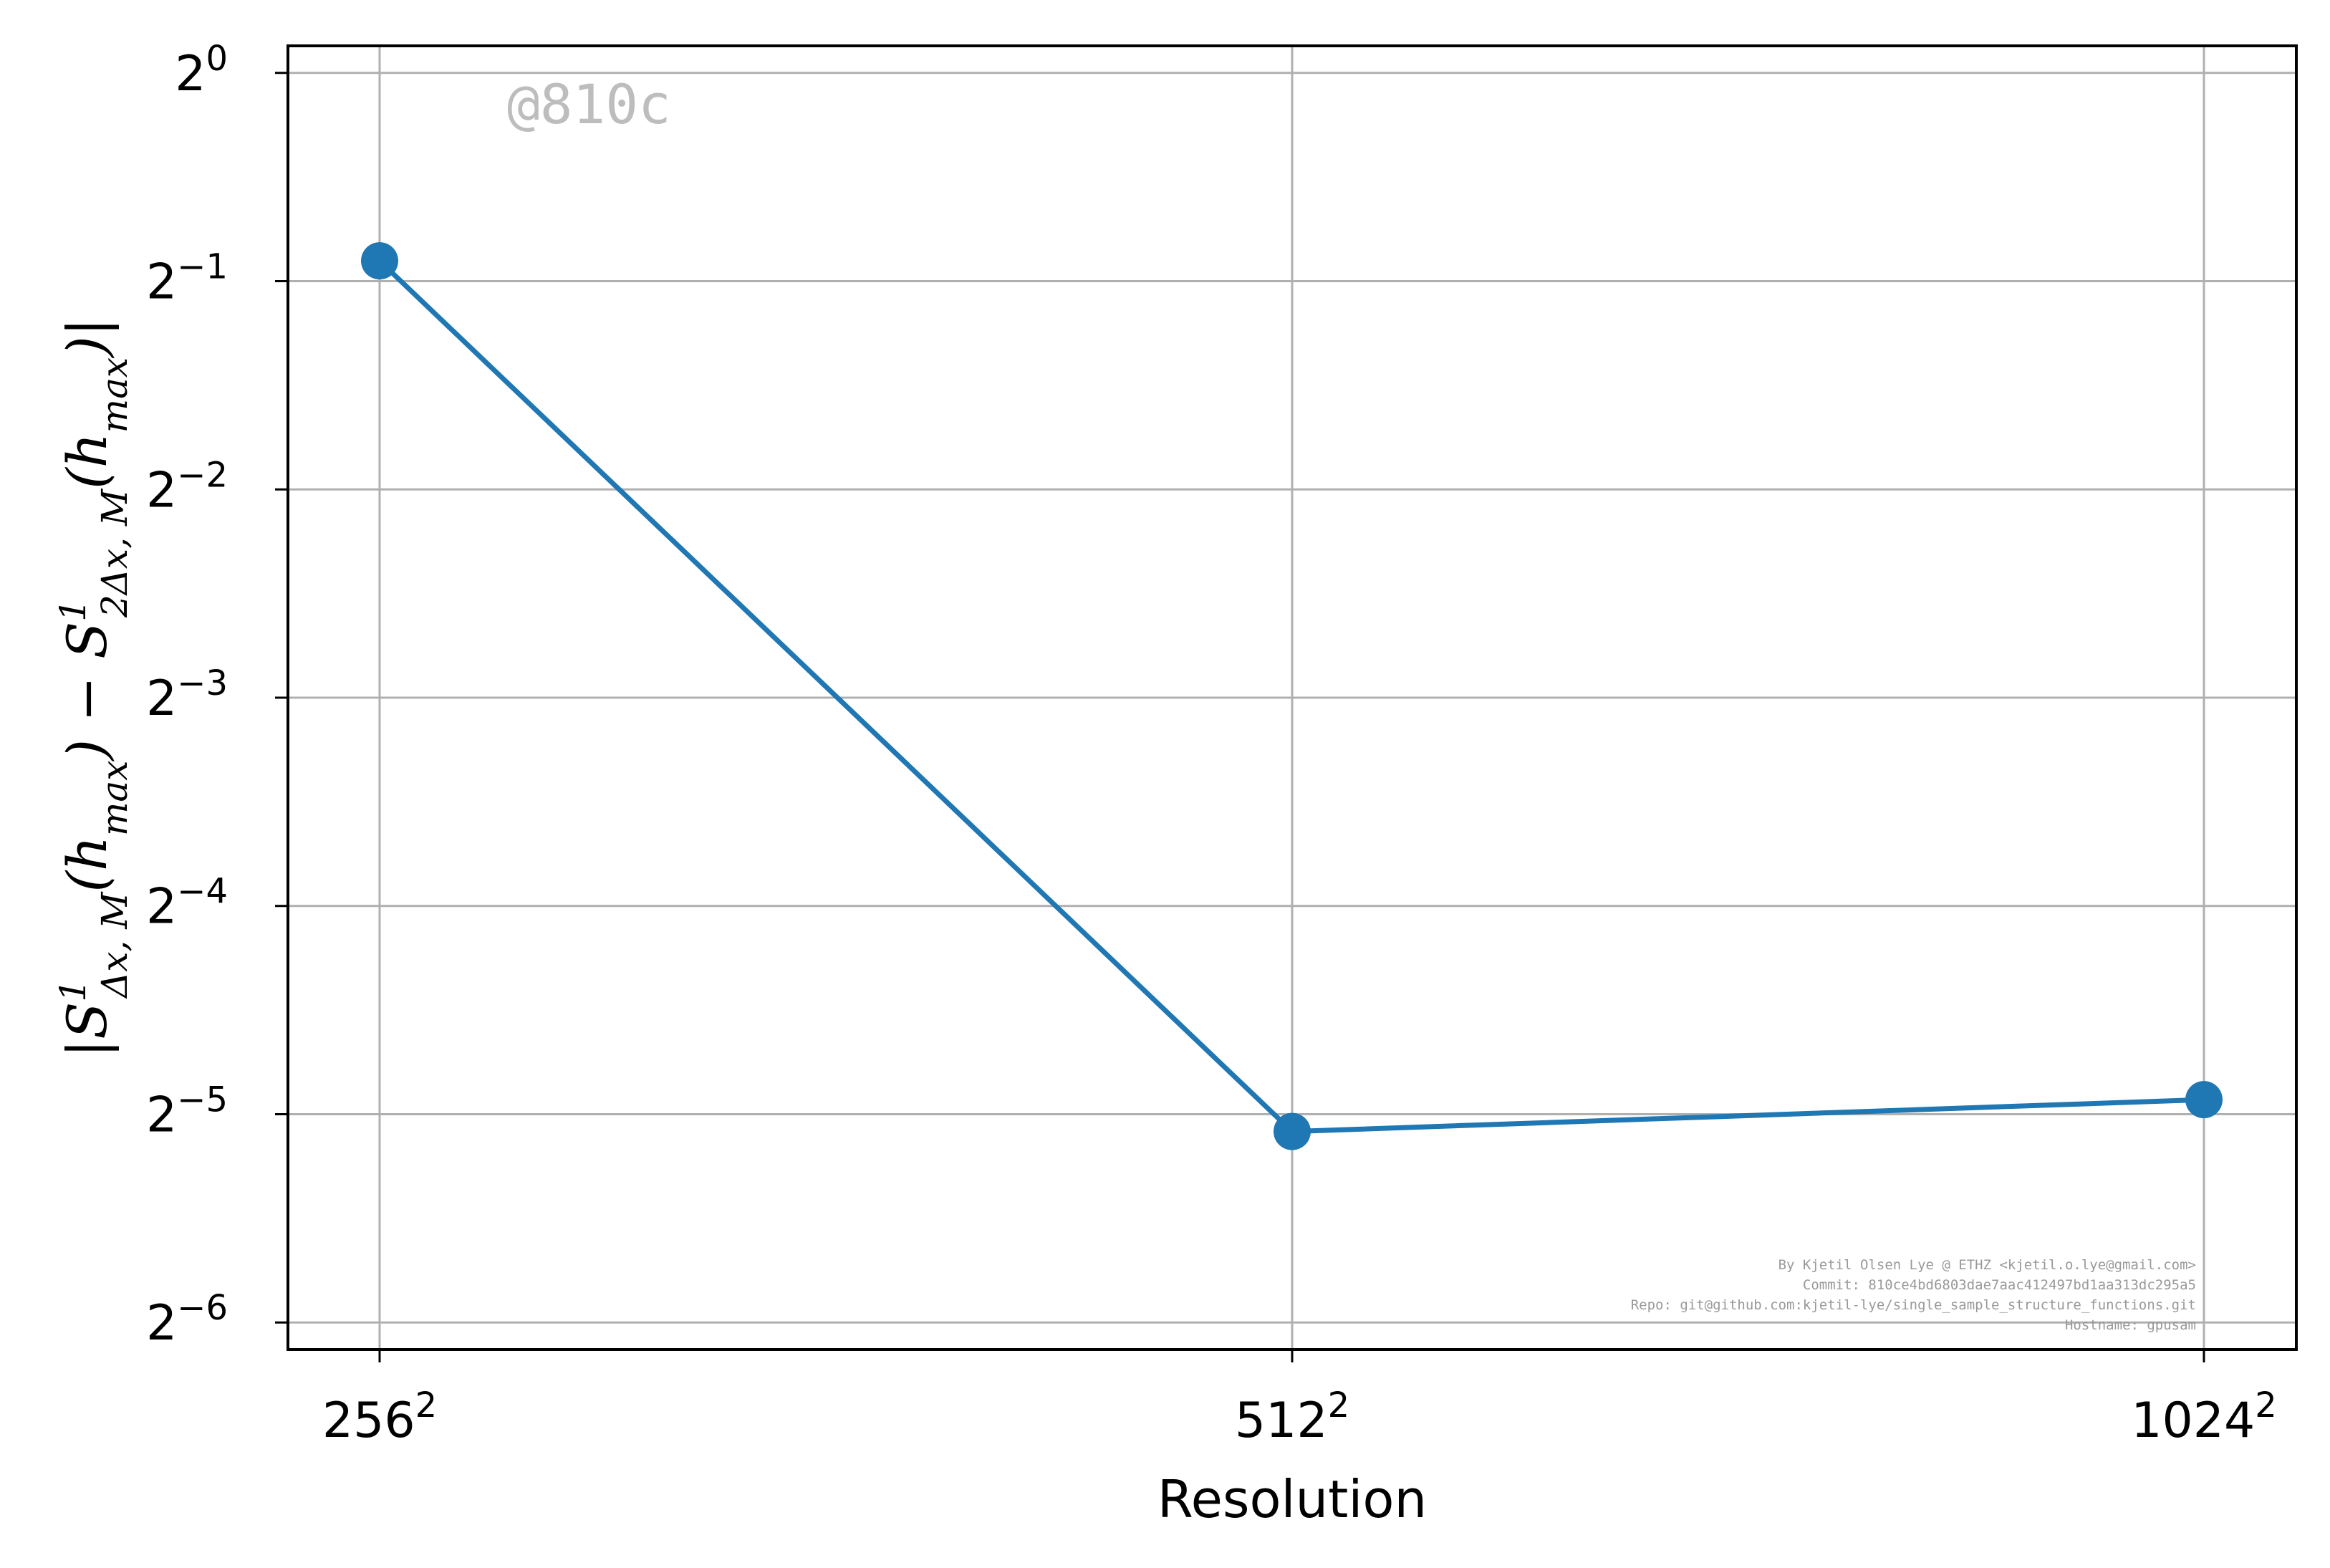 This screenshot has width=2330, height=1568. What do you see at coordinates (2204, 1417) in the screenshot?
I see `x-tick-label: 10242` at bounding box center [2204, 1417].